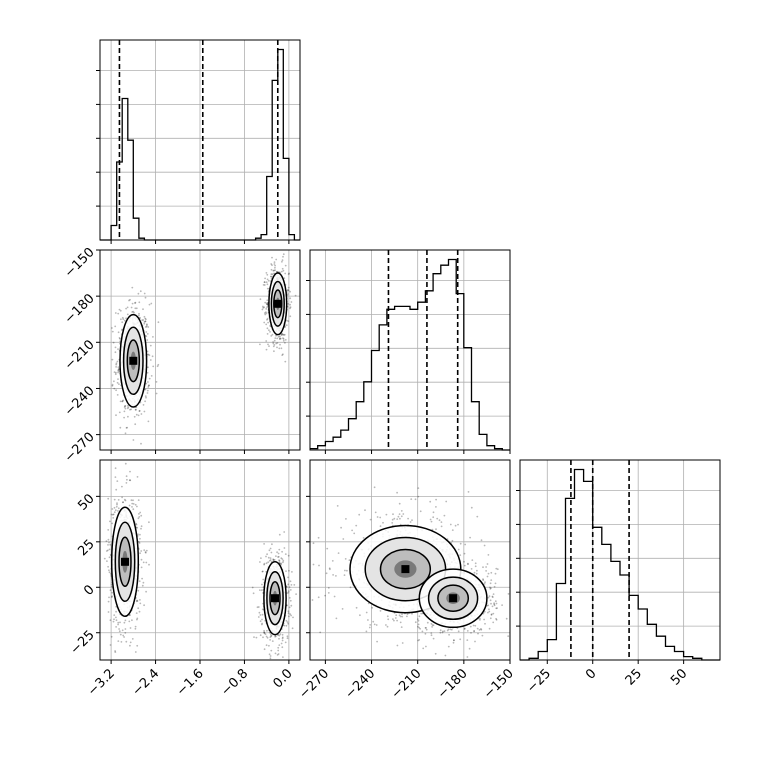  Describe the element at coordinates (679, 677) in the screenshot. I see `xtick-label: 50` at that location.